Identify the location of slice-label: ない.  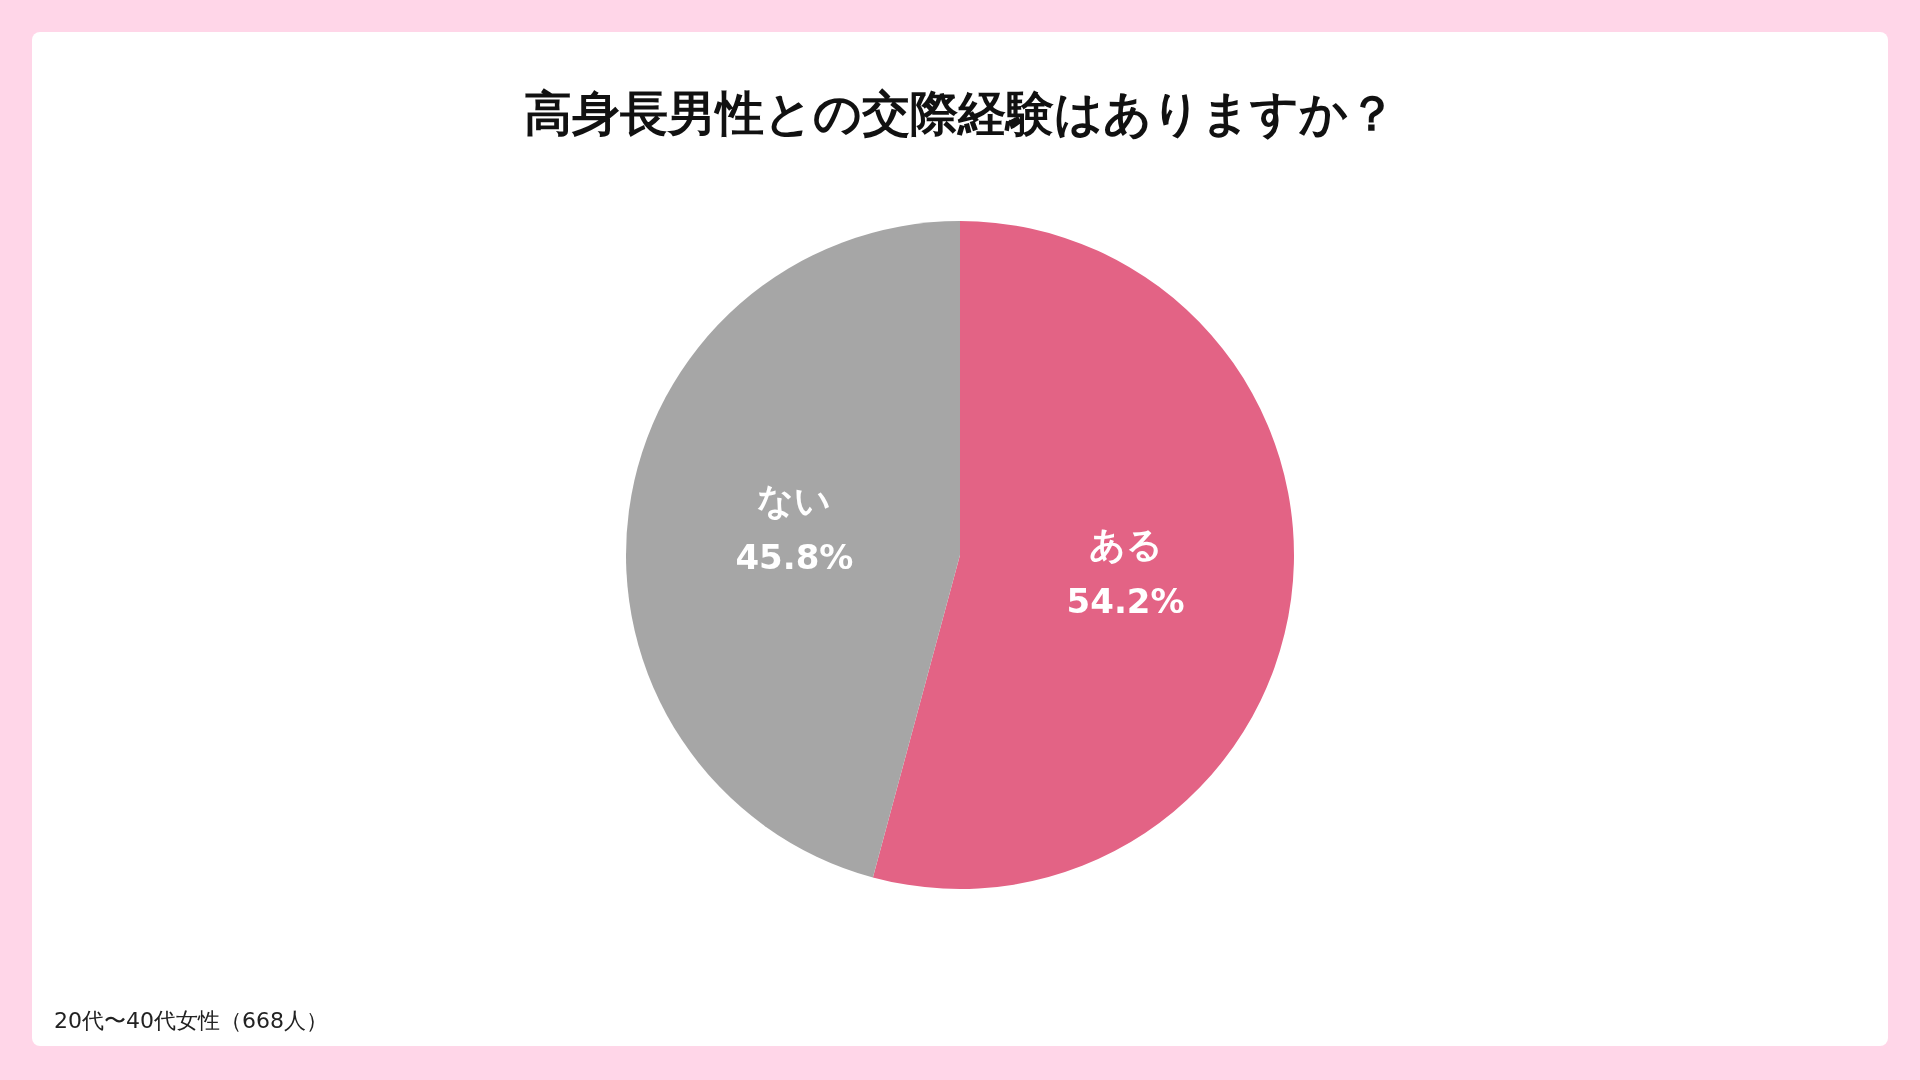
(794, 501).